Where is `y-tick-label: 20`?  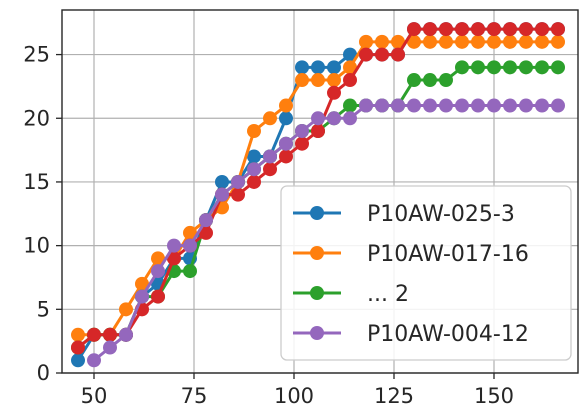 y-tick-label: 20 is located at coordinates (36, 118).